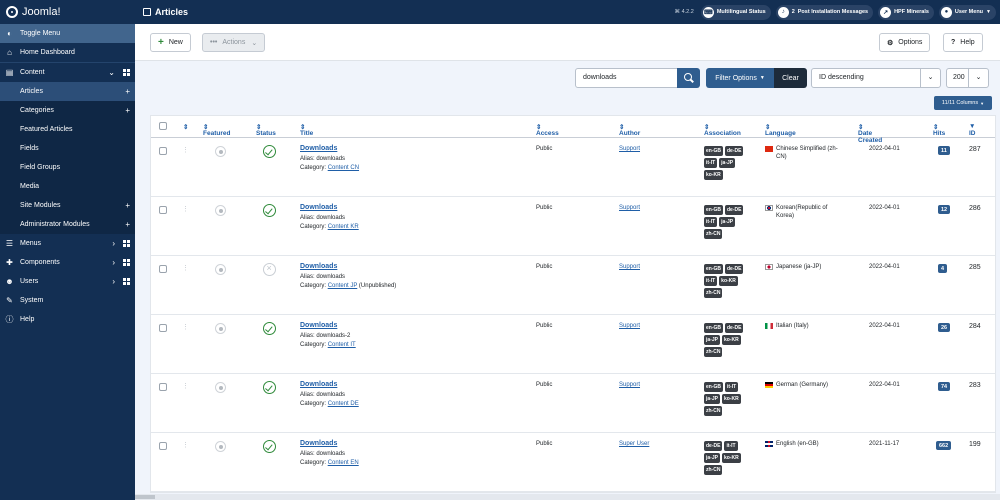 Image resolution: width=1000 pixels, height=500 pixels. Describe the element at coordinates (824, 12) in the screenshot. I see `post-installation-messages-button: ♪ 2 Post Installation Messages` at that location.